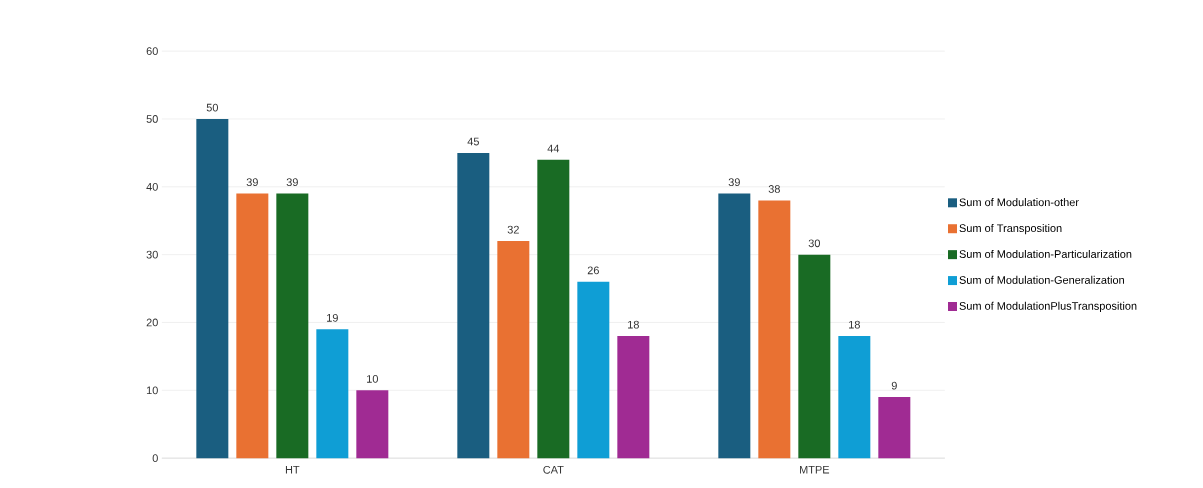  Describe the element at coordinates (1048, 306) in the screenshot. I see `legend-label: Sum of ModulationPlusTransposition` at that location.